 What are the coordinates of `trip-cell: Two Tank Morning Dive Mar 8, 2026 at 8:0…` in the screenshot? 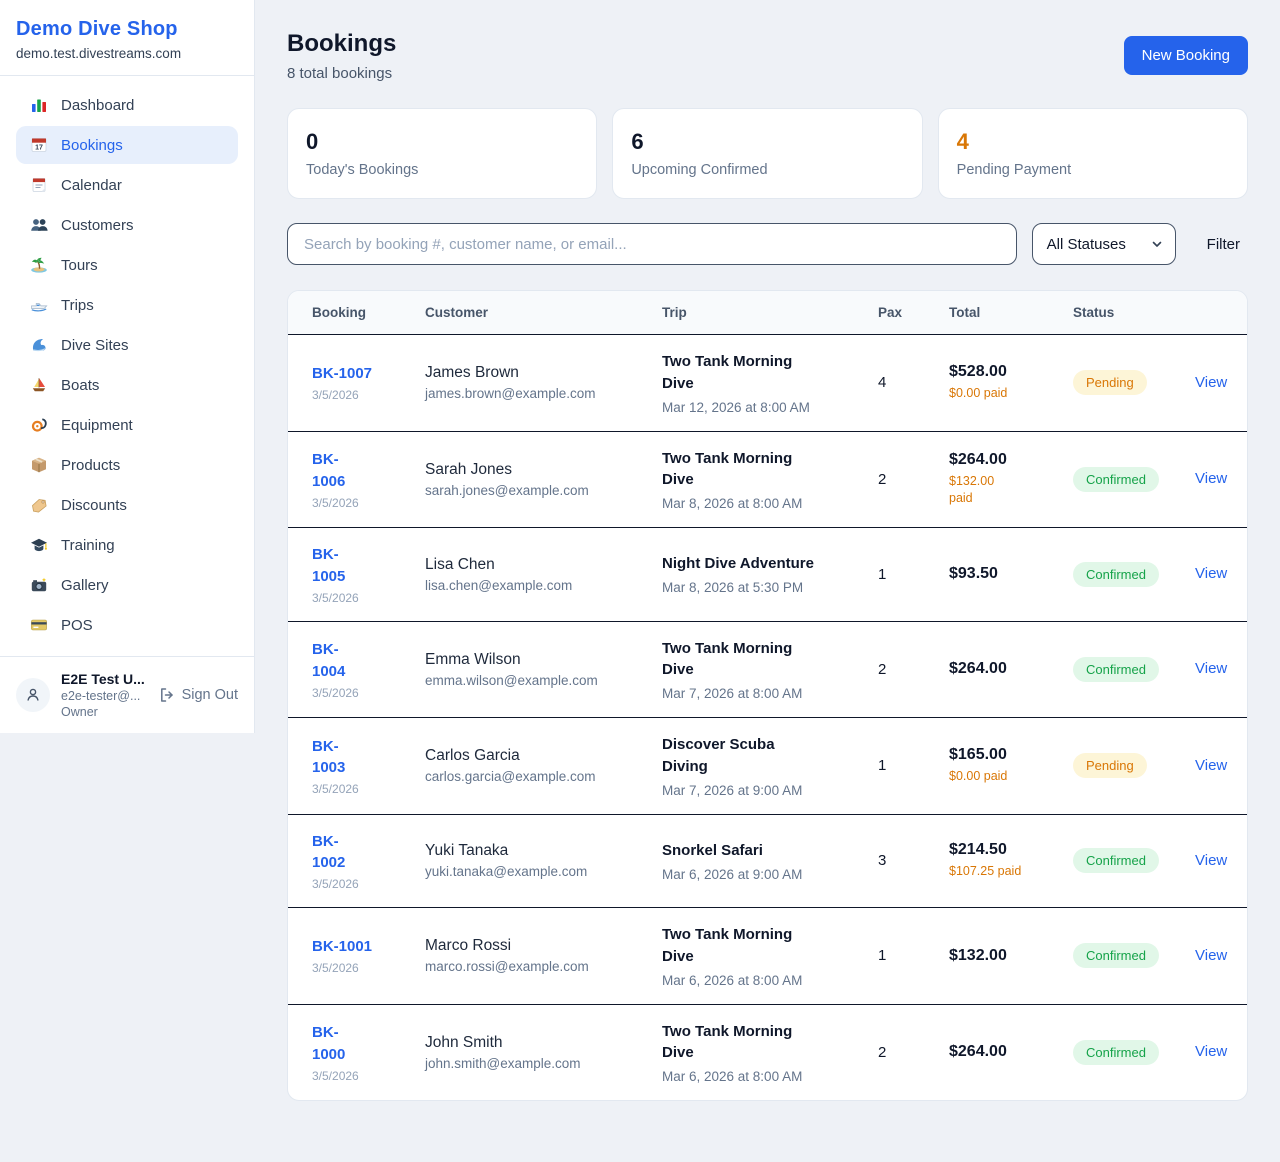 It's located at (770, 480).